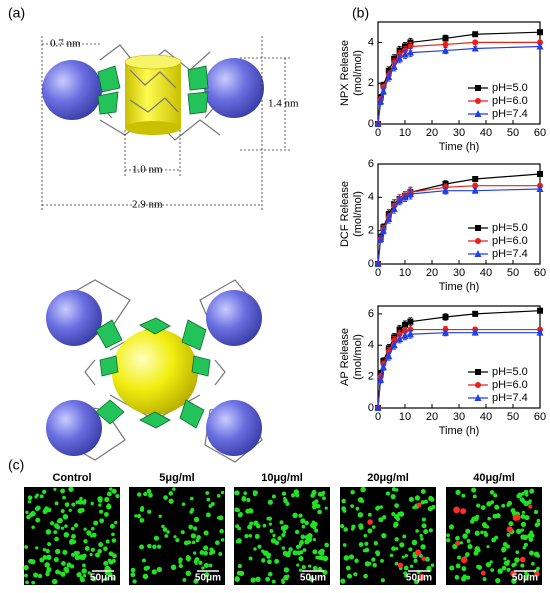 The height and width of the screenshot is (593, 550). What do you see at coordinates (540, 417) in the screenshot?
I see `x-tick-label: 60` at bounding box center [540, 417].